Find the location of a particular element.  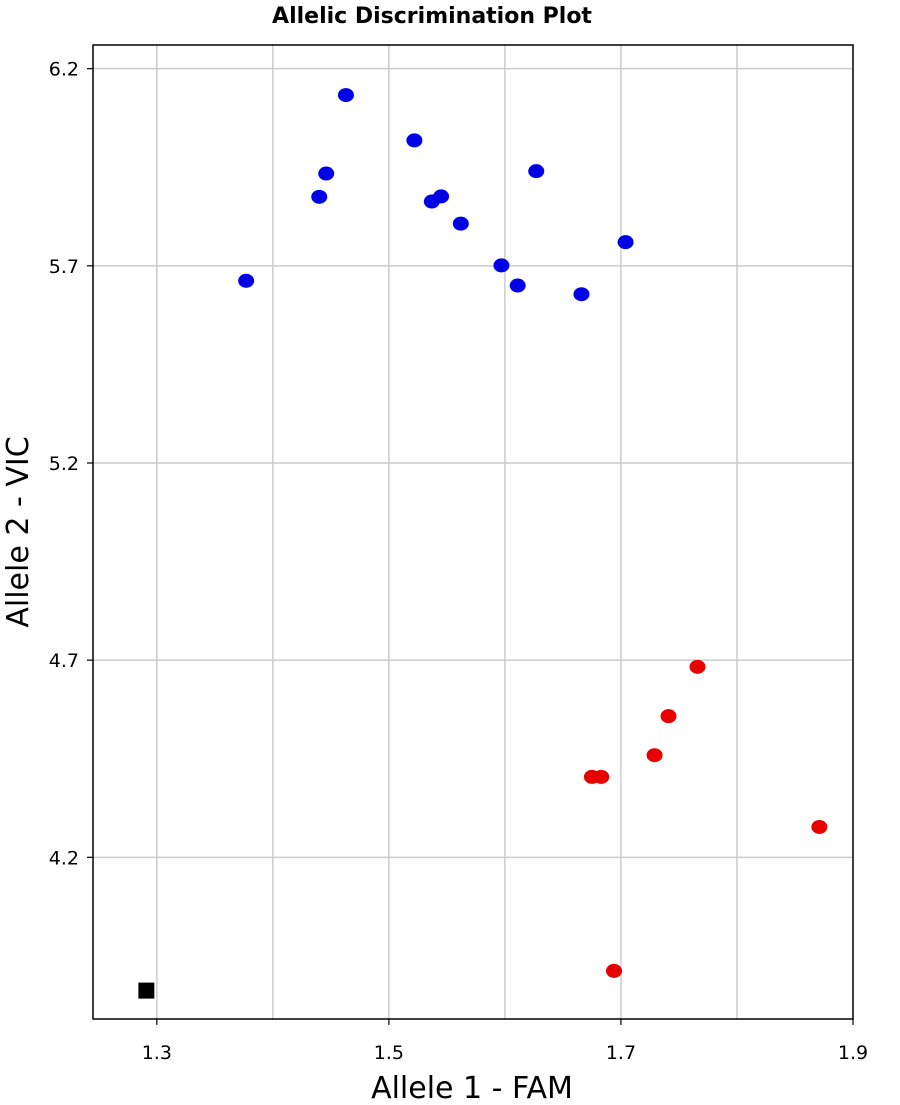

y-tick-label-0: 4.2 is located at coordinates (64, 858).